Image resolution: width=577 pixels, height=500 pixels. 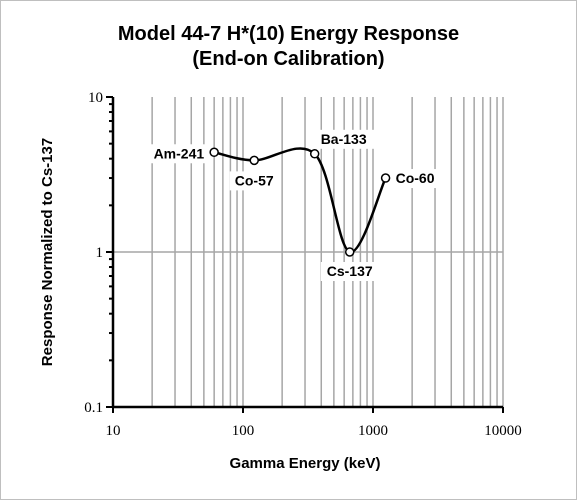 What do you see at coordinates (373, 431) in the screenshot?
I see `x-tick-label: 1000` at bounding box center [373, 431].